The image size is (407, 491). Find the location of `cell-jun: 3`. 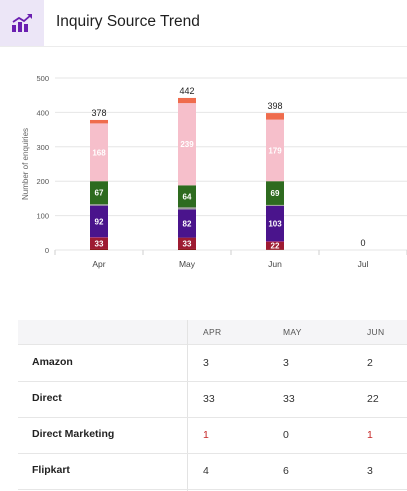

cell-jun: 3 is located at coordinates (370, 471).